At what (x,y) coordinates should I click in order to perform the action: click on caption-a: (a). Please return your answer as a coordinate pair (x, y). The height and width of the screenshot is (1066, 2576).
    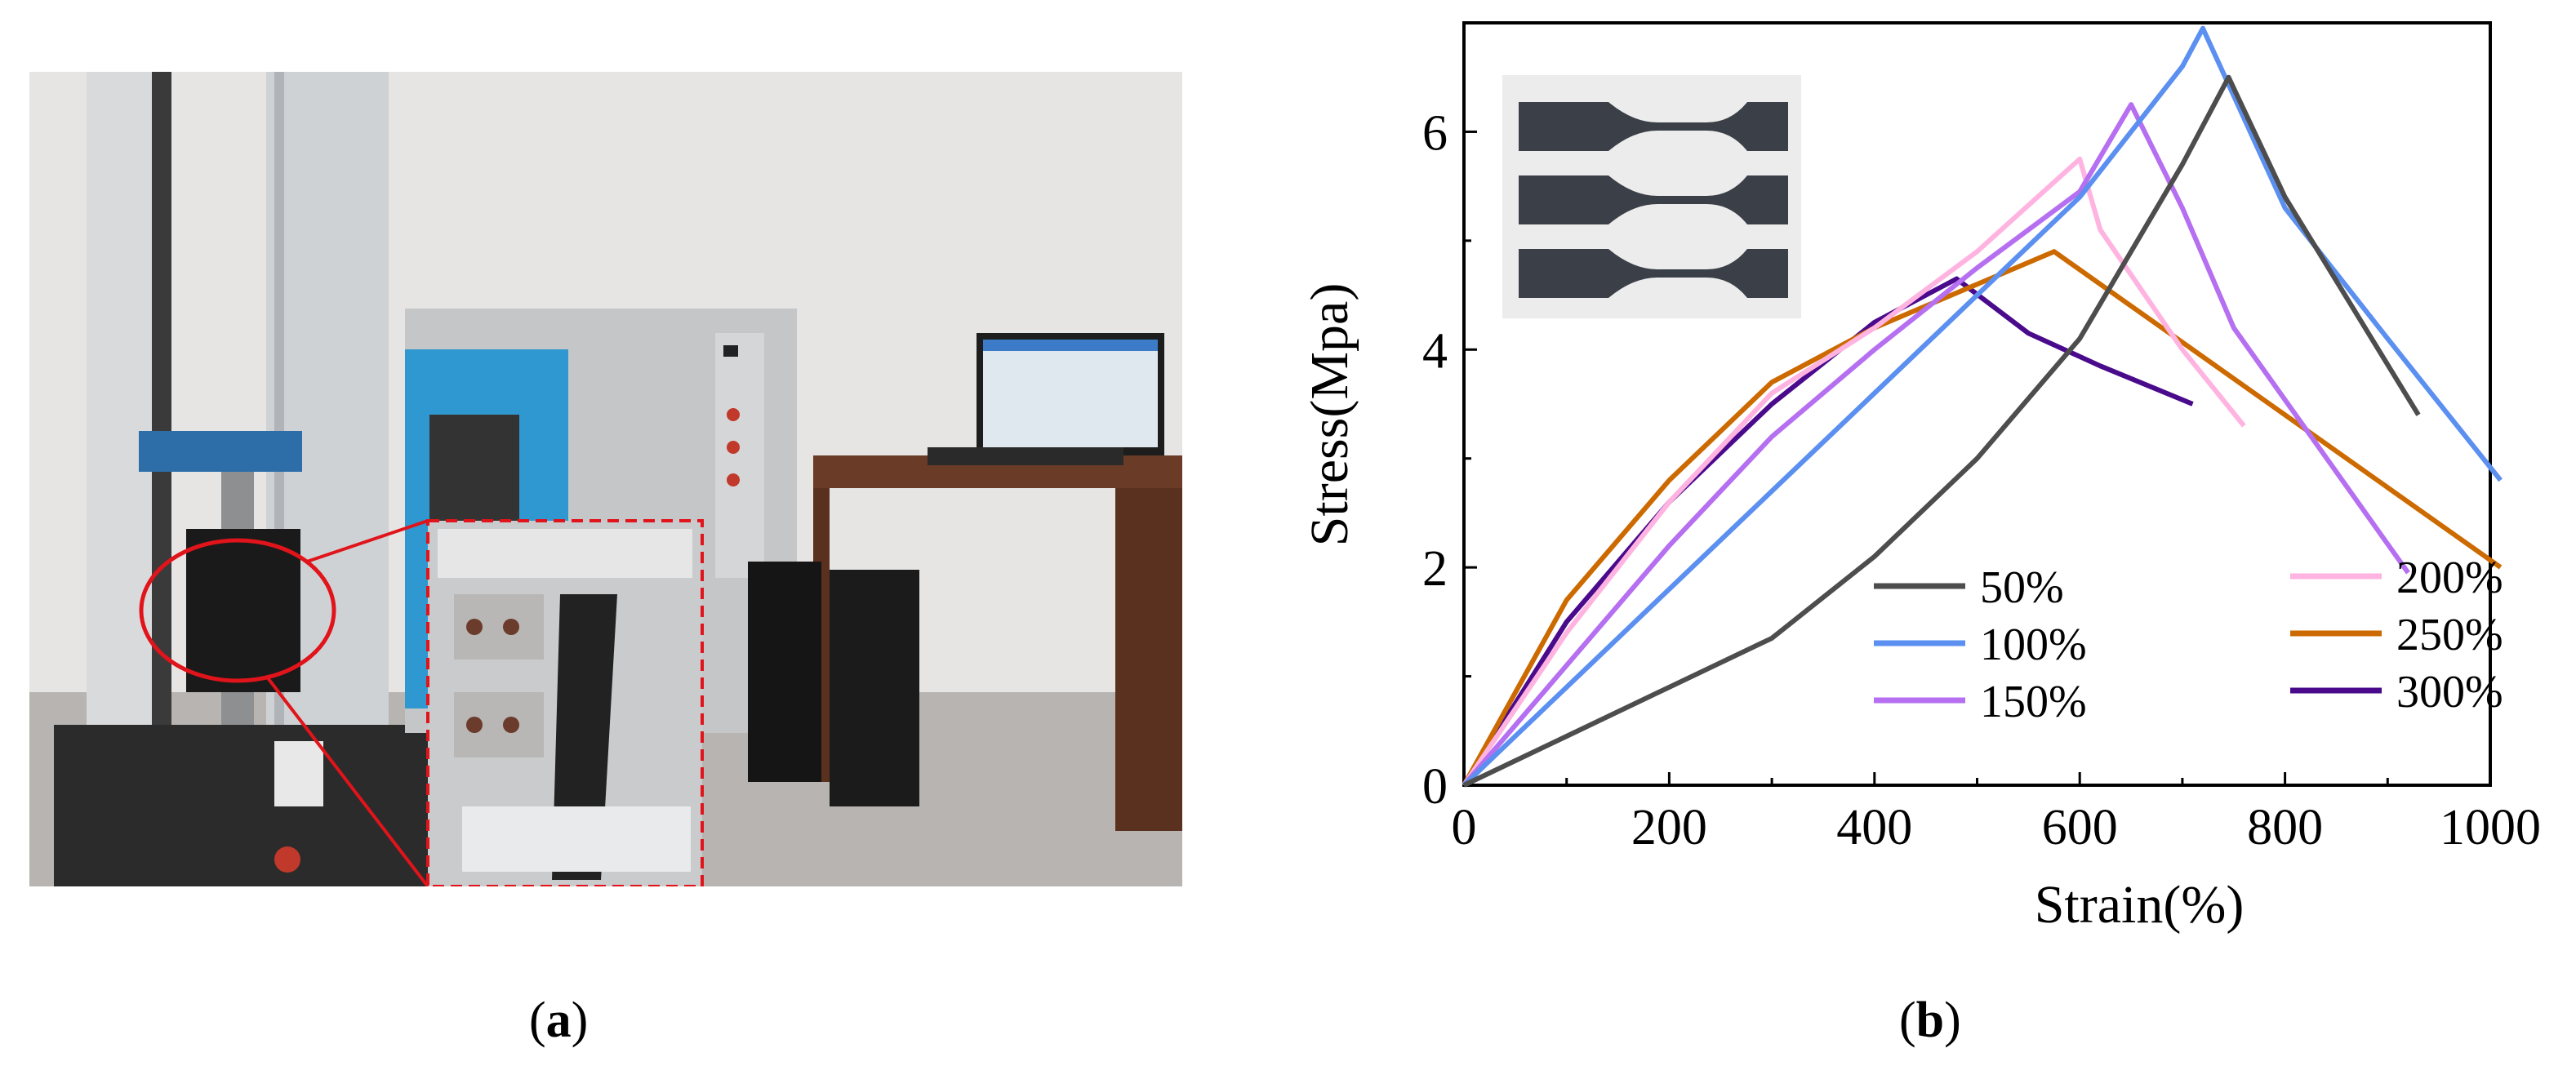
    Looking at the image, I should click on (559, 1020).